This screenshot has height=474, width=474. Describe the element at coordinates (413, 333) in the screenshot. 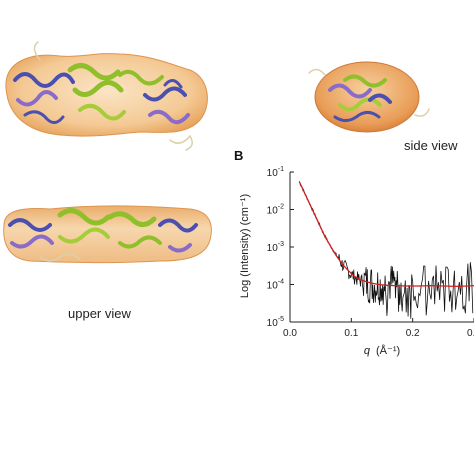

I see `x-tick-label: 0.2` at that location.